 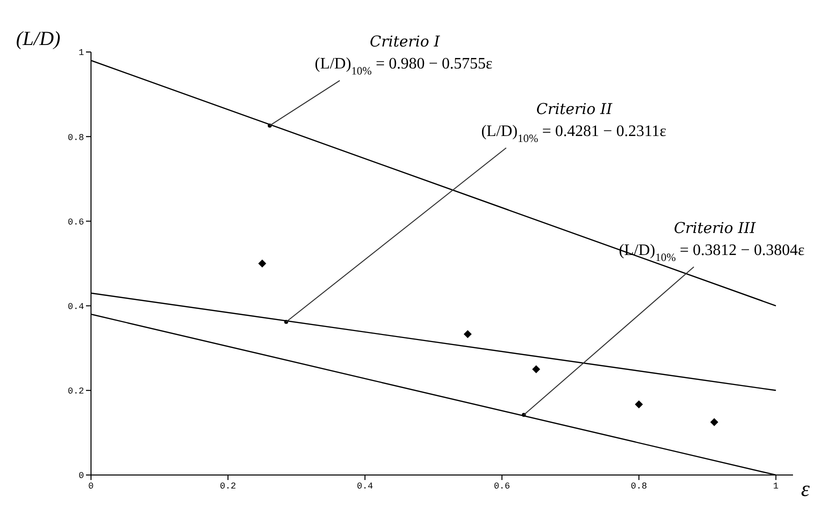 I want to click on x-tick-label: 1, so click(x=776, y=486).